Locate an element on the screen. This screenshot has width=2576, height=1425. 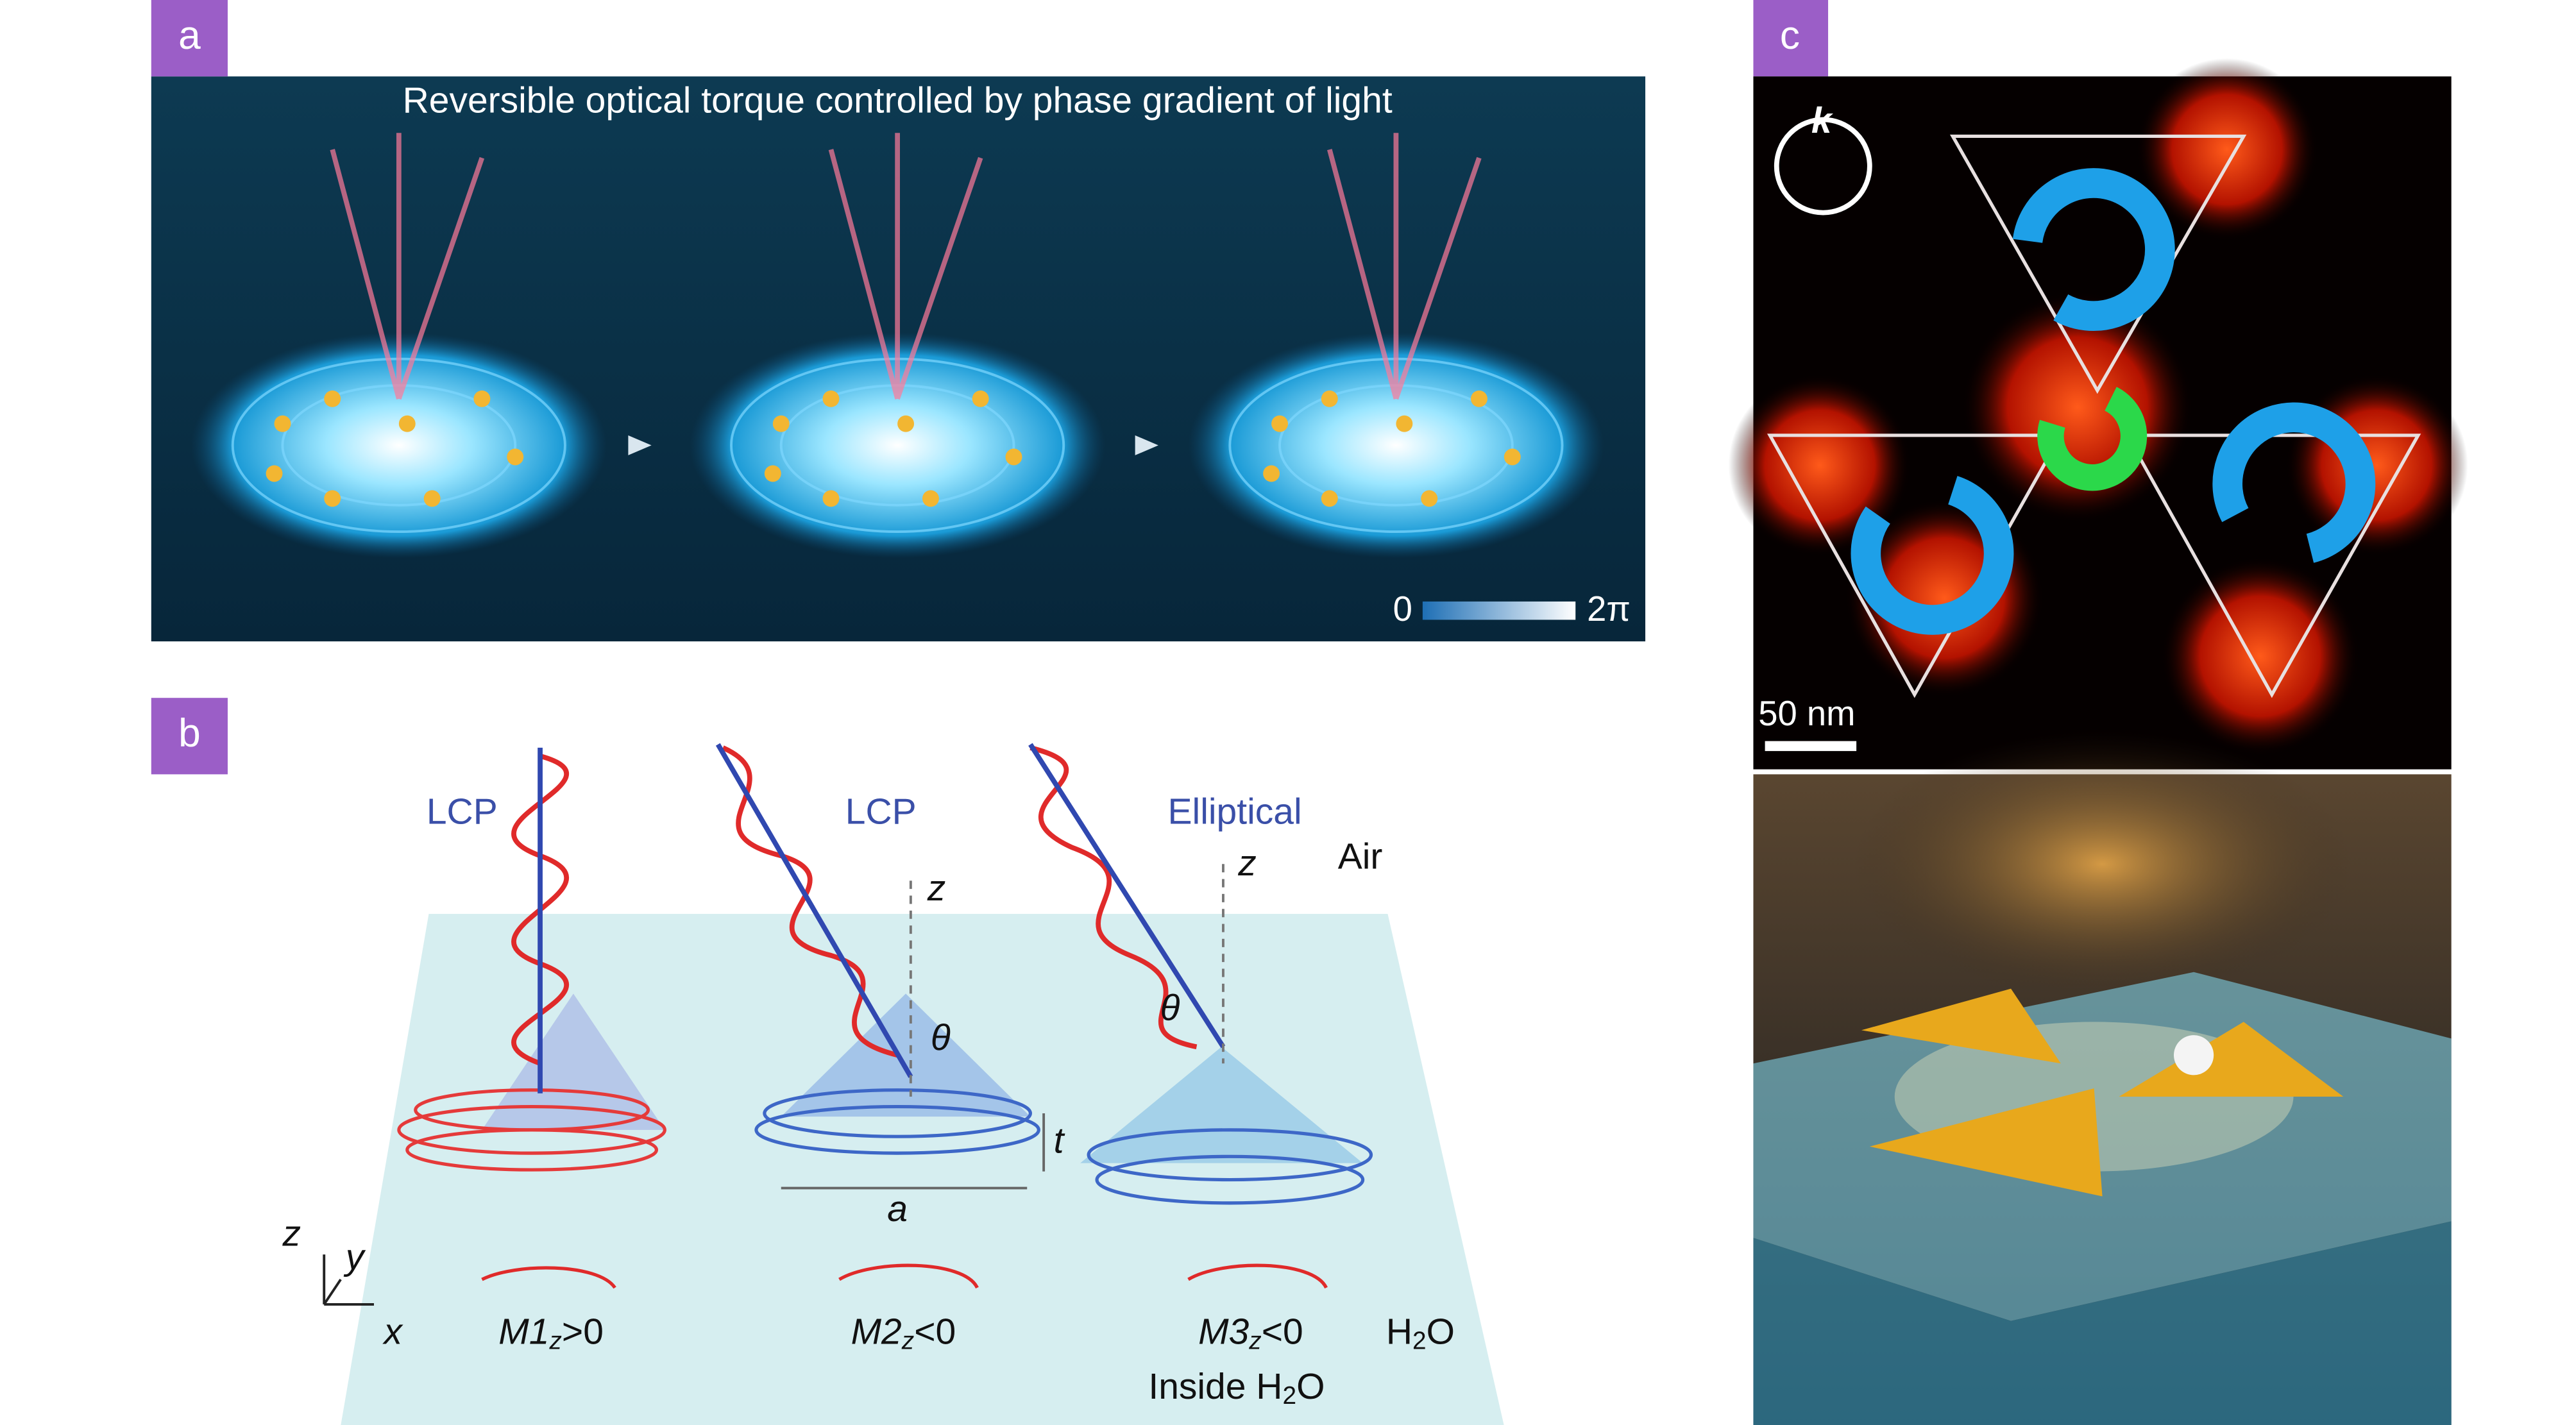
scale-bar-label: 50 nm is located at coordinates (1806, 714).